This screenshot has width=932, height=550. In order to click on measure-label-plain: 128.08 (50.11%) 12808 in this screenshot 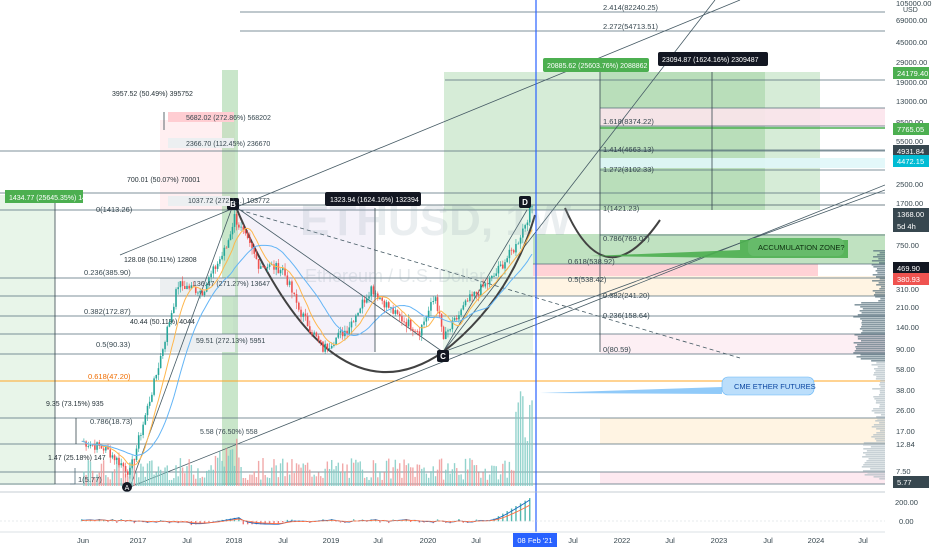, I will do `click(160, 260)`.